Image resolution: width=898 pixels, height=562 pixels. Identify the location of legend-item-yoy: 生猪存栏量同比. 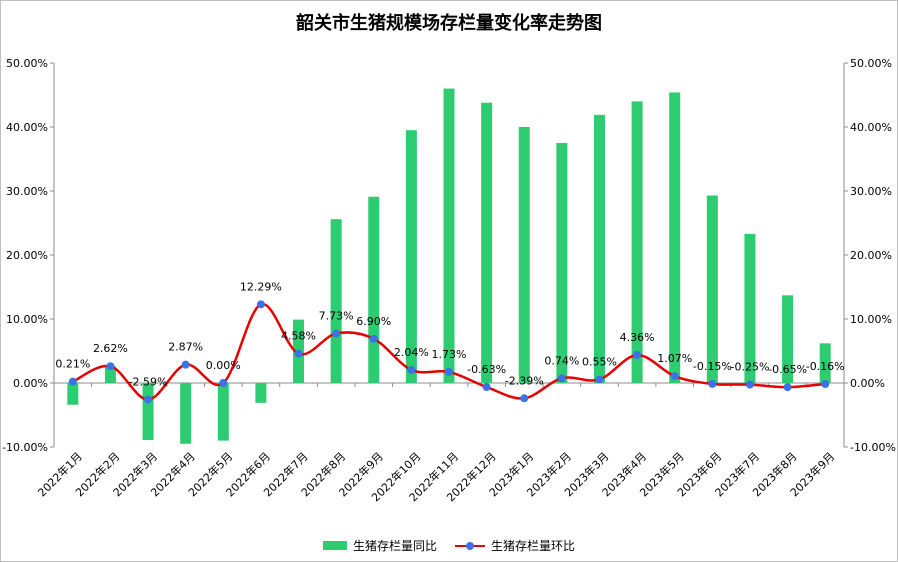
(379, 545).